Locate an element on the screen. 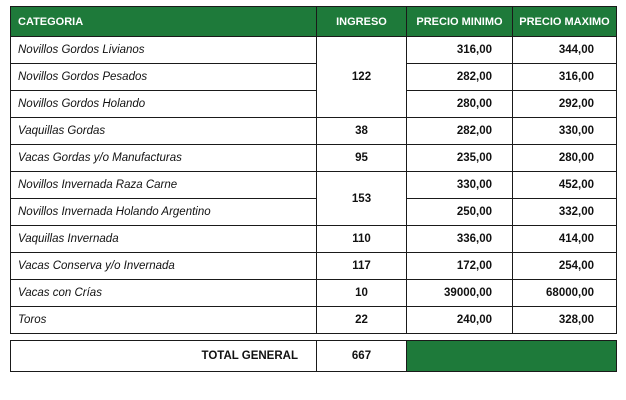 The image size is (626, 400). total-ingreso: 667 is located at coordinates (361, 356).